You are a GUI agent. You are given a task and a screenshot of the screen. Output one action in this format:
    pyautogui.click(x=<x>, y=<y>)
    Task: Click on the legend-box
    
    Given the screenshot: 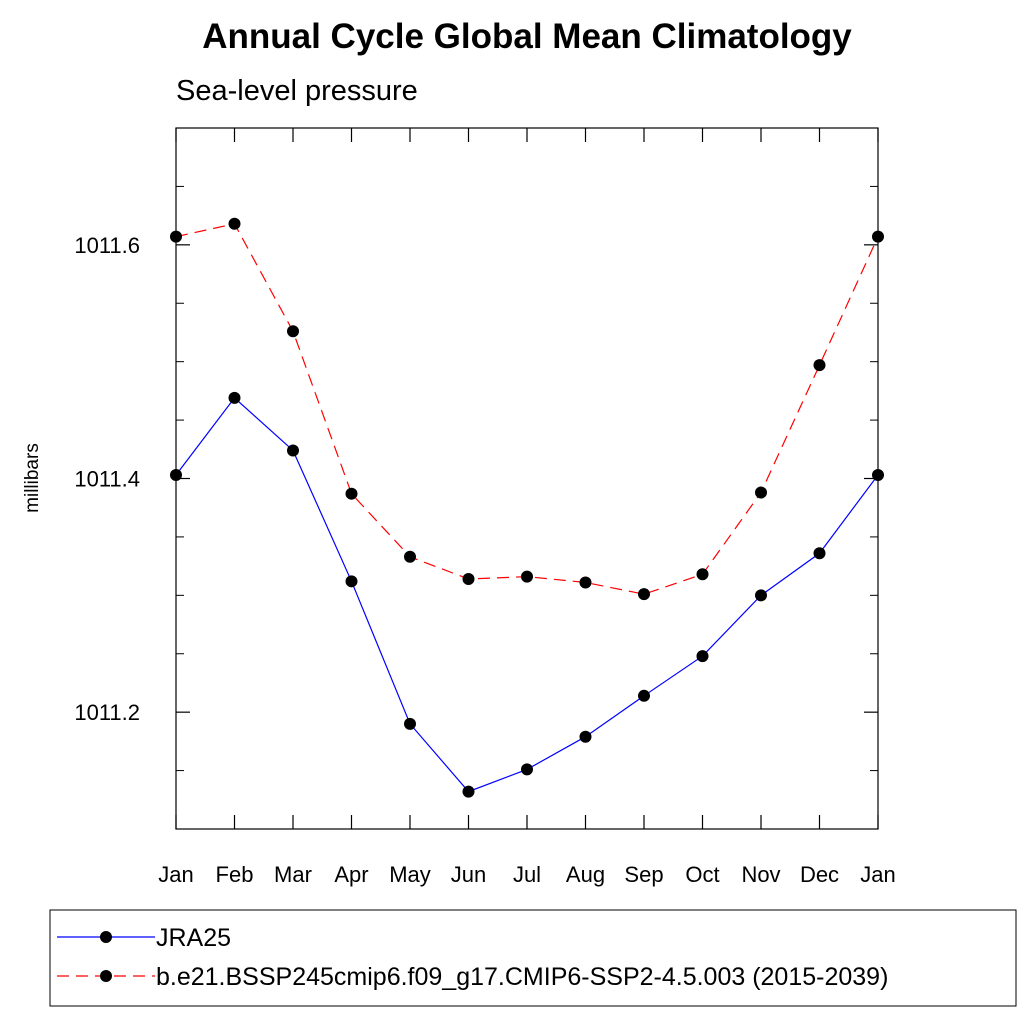 What is the action you would take?
    pyautogui.click(x=533, y=958)
    